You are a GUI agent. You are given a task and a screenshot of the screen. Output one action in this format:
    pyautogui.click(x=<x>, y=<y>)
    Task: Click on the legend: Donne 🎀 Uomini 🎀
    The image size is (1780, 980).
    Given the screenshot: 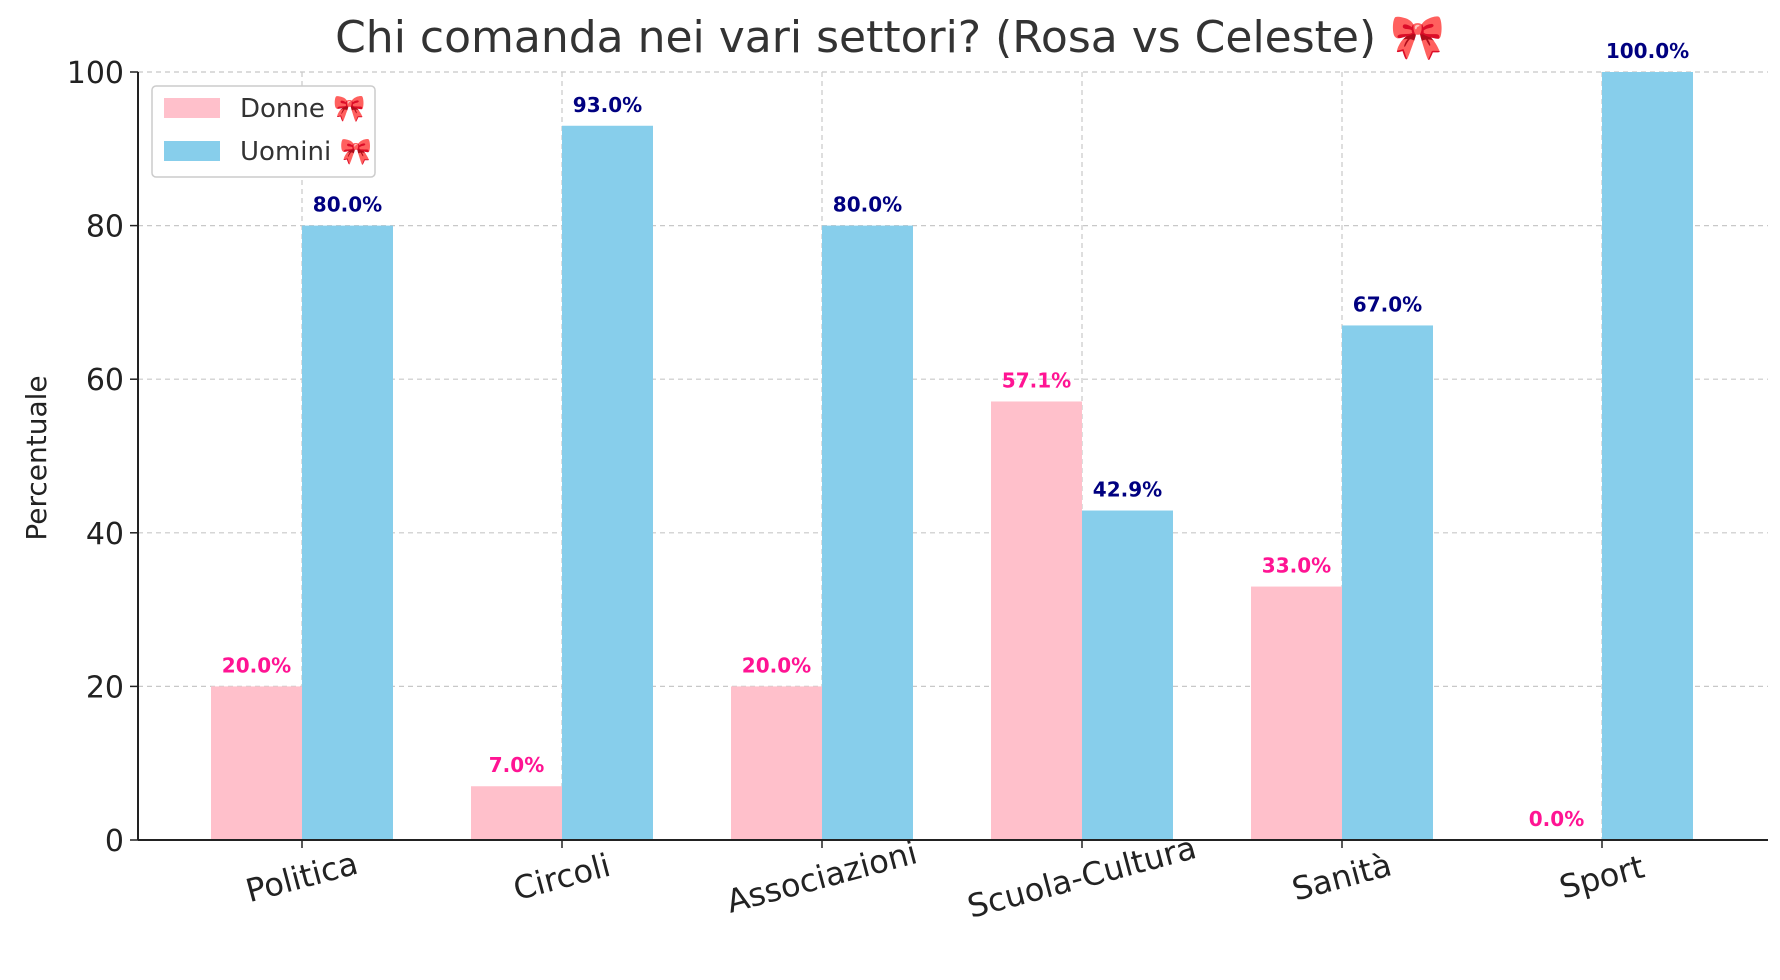 What is the action you would take?
    pyautogui.click(x=263, y=131)
    